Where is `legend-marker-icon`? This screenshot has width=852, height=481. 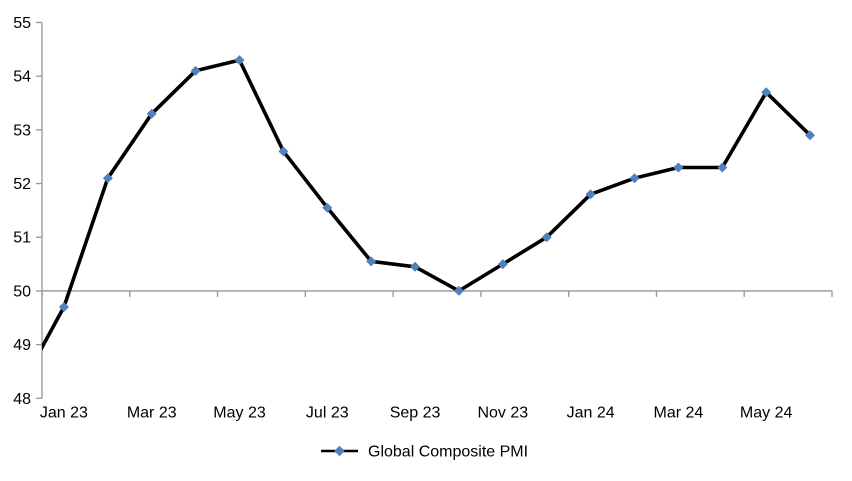 legend-marker-icon is located at coordinates (339, 451).